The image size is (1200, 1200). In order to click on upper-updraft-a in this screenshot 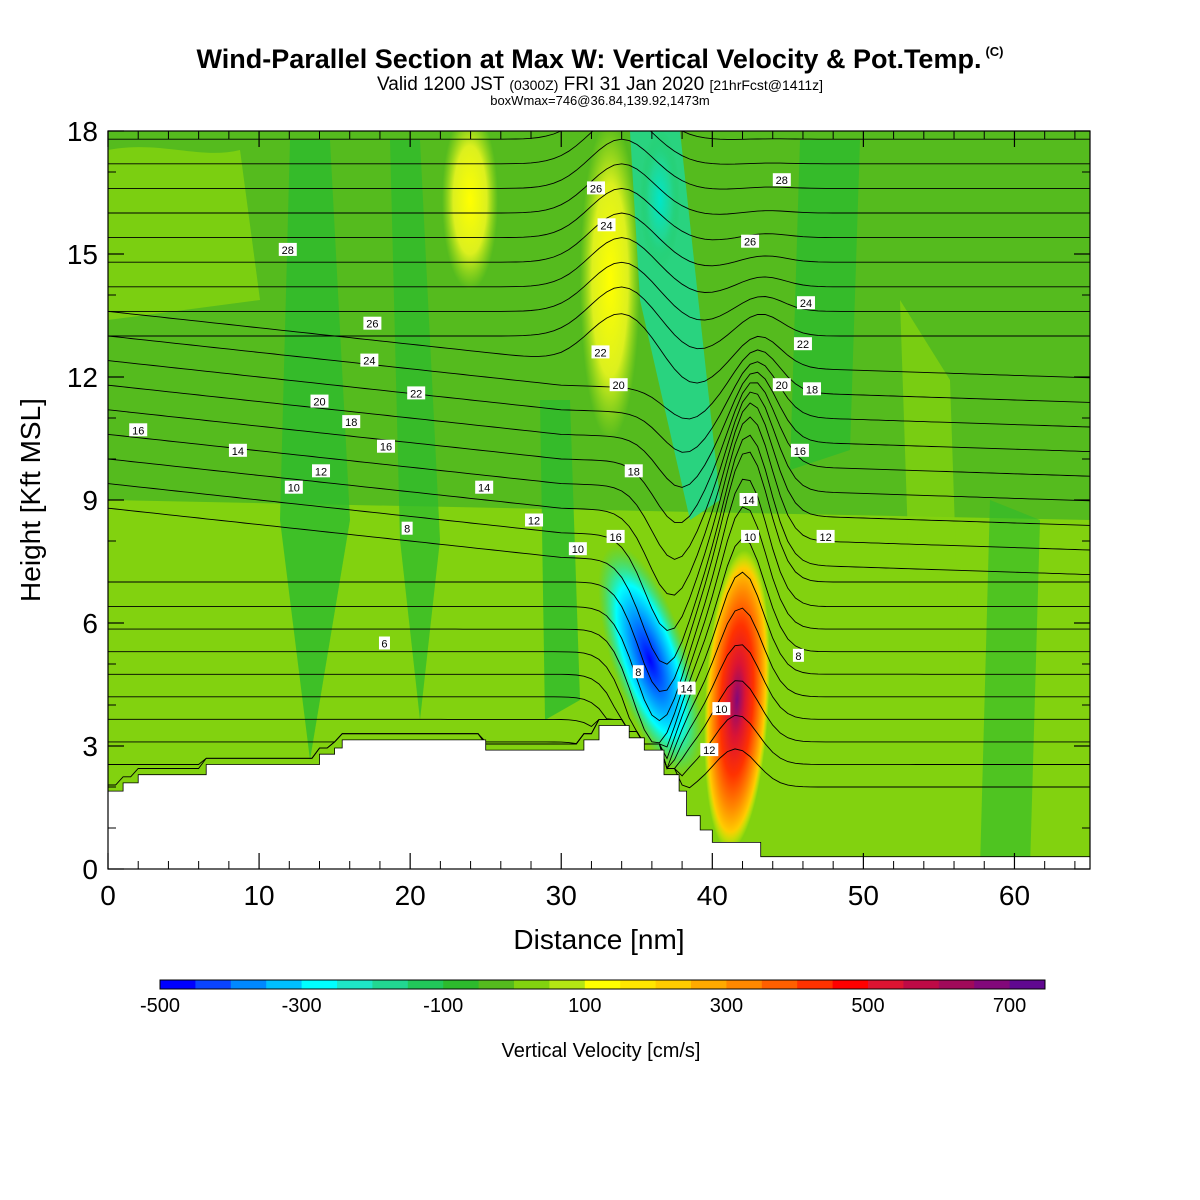, I will do `click(470, 210)`.